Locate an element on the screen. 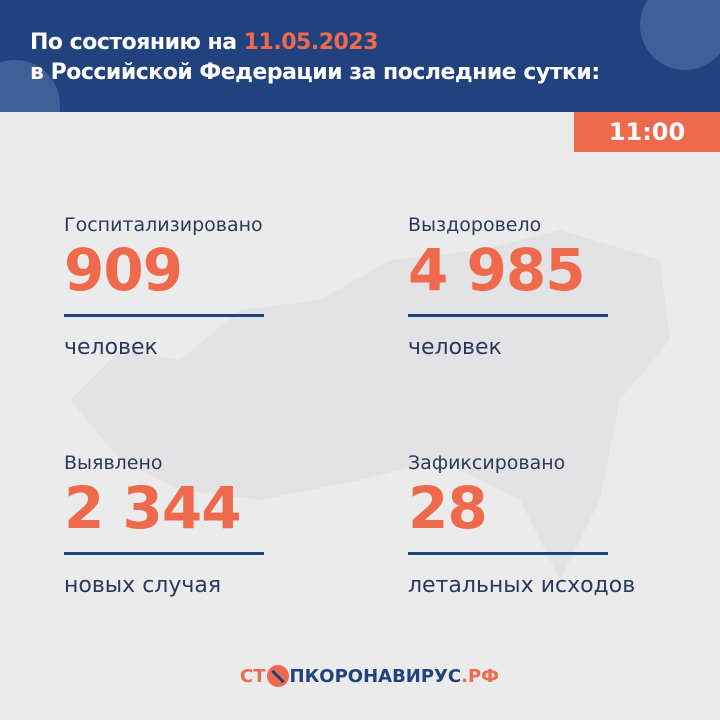 The image size is (720, 720). stat-value: 909 is located at coordinates (123, 270).